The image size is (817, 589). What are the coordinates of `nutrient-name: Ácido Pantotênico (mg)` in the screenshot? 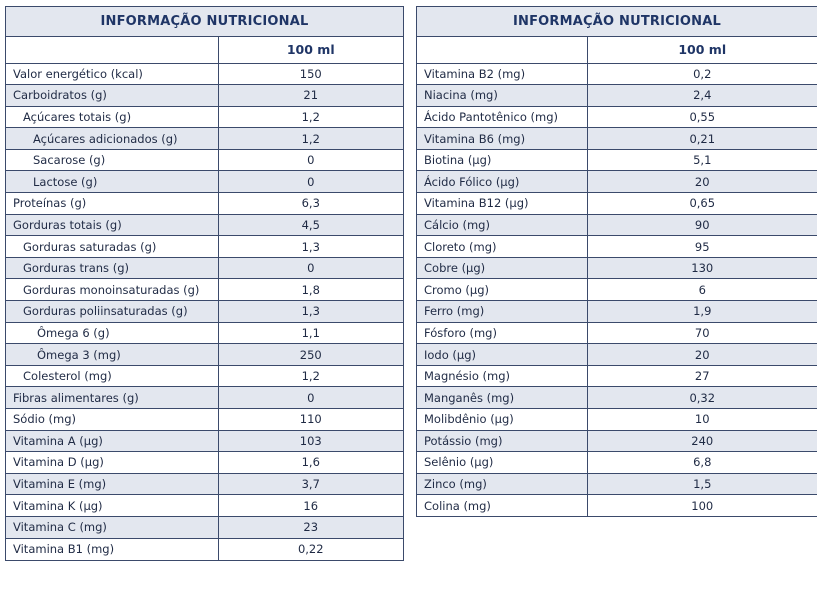 It's located at (502, 117).